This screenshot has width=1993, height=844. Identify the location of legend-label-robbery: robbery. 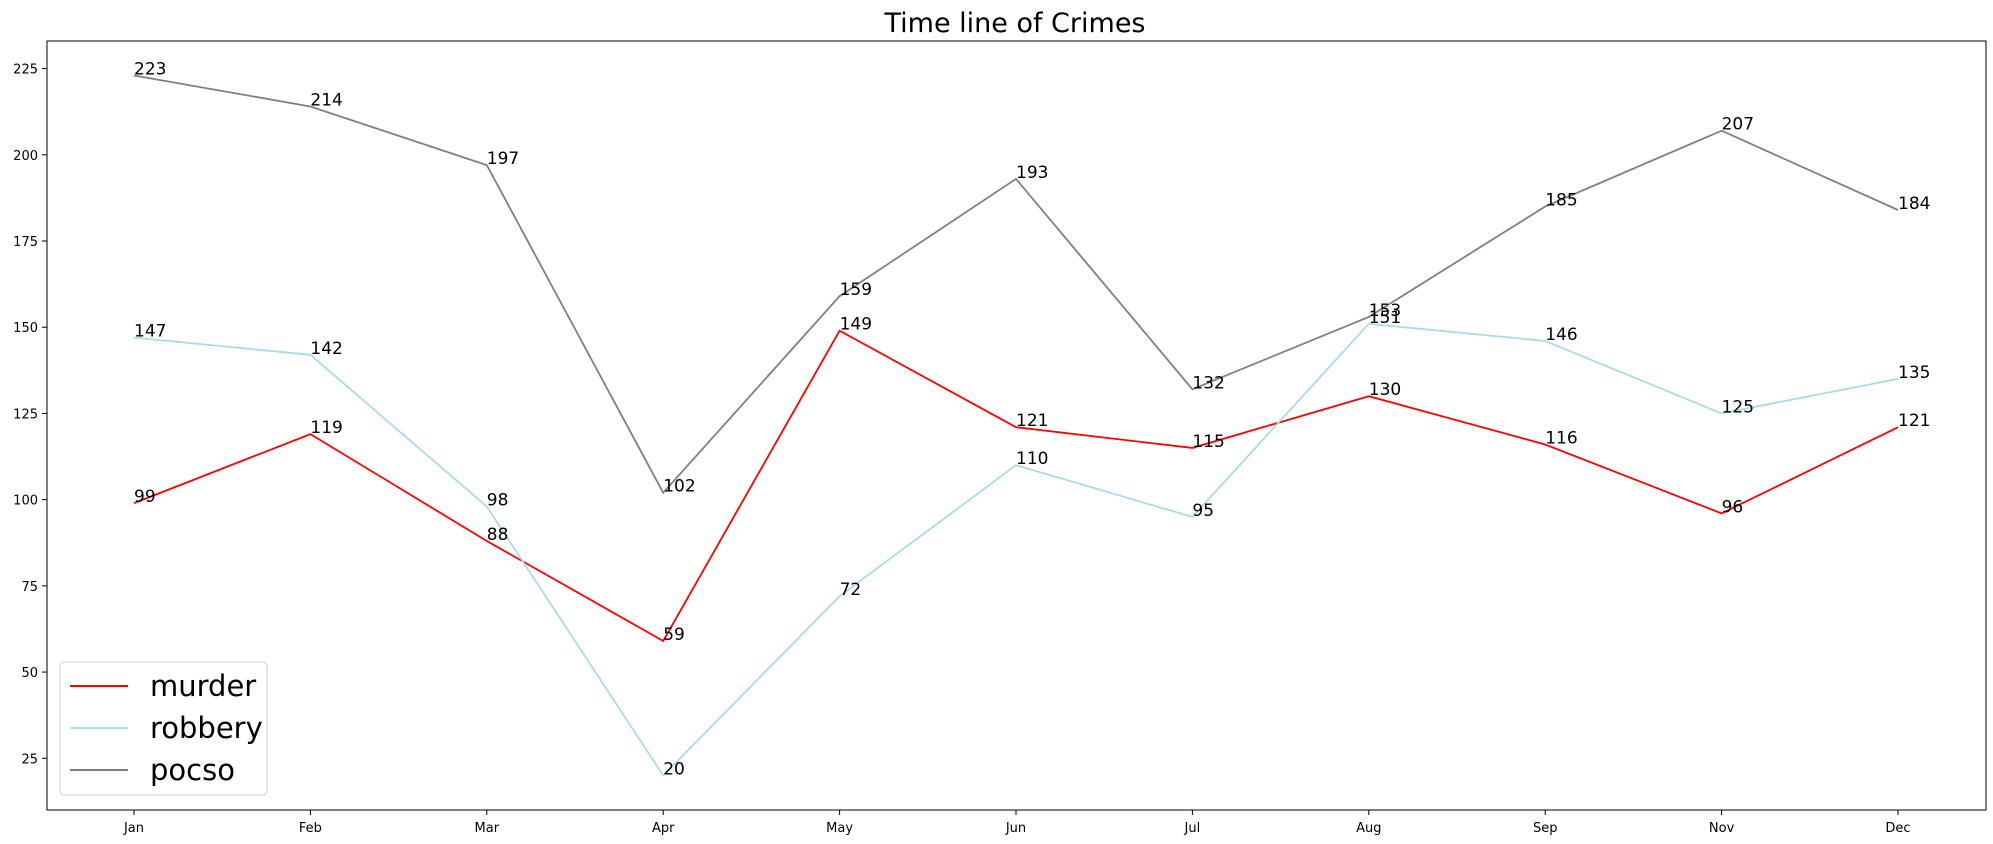
(206, 728).